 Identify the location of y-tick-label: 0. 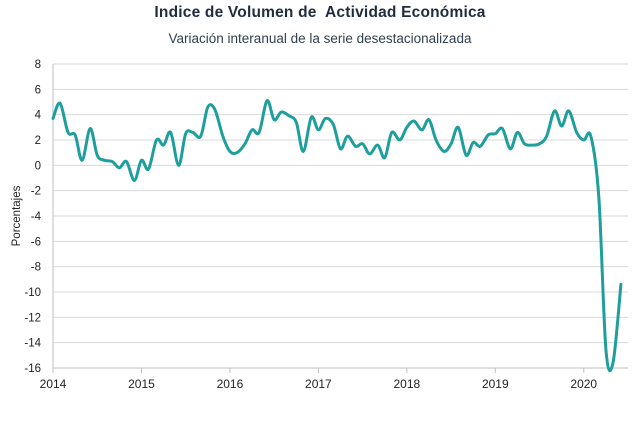
(38, 166).